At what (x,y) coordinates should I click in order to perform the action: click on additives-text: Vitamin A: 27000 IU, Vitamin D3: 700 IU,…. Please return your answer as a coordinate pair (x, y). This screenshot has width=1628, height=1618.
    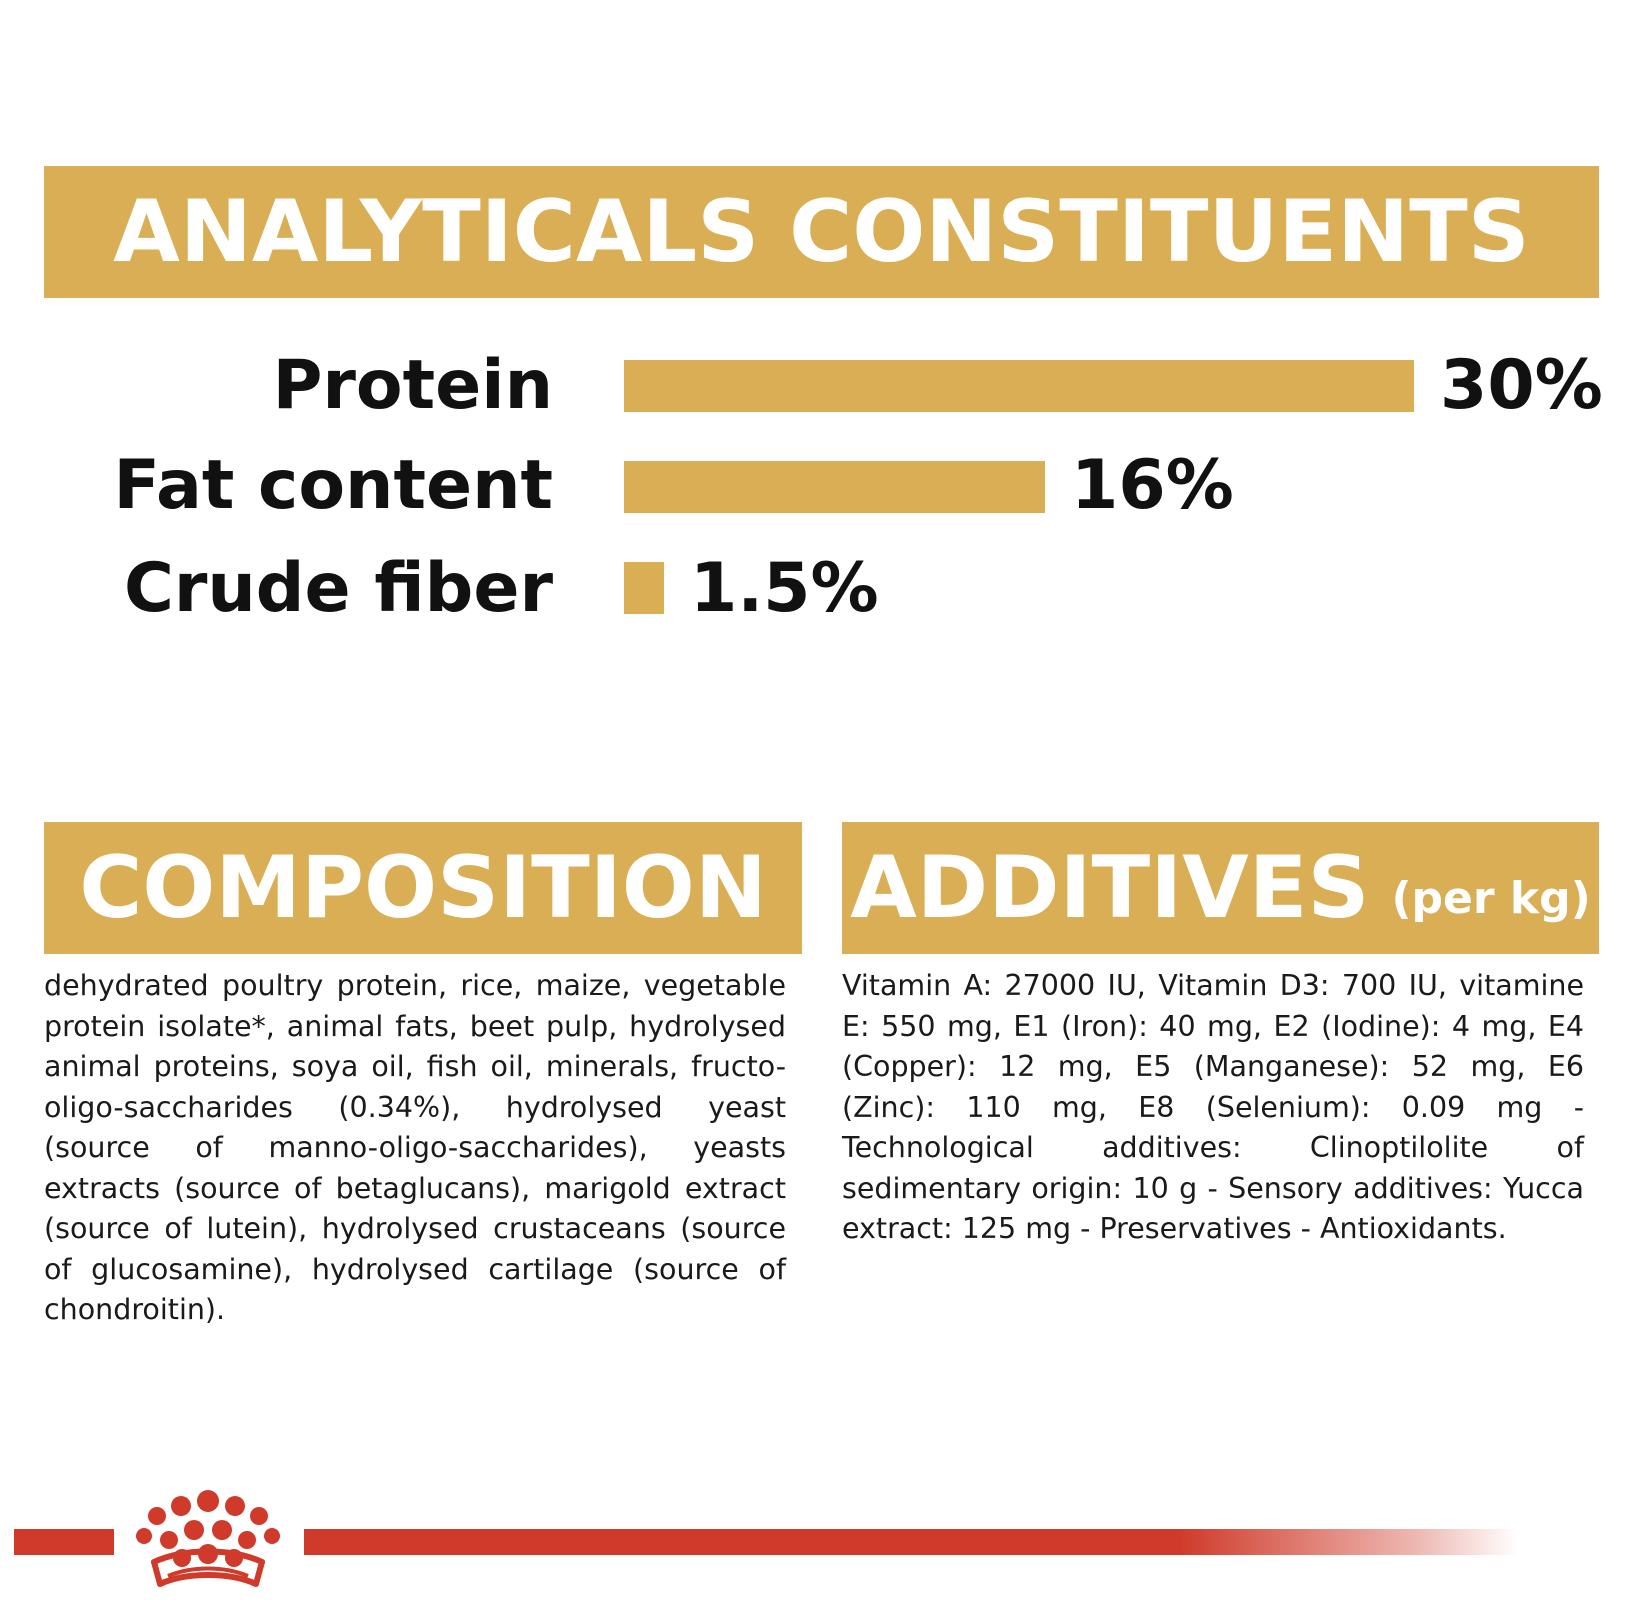
    Looking at the image, I should click on (1213, 1107).